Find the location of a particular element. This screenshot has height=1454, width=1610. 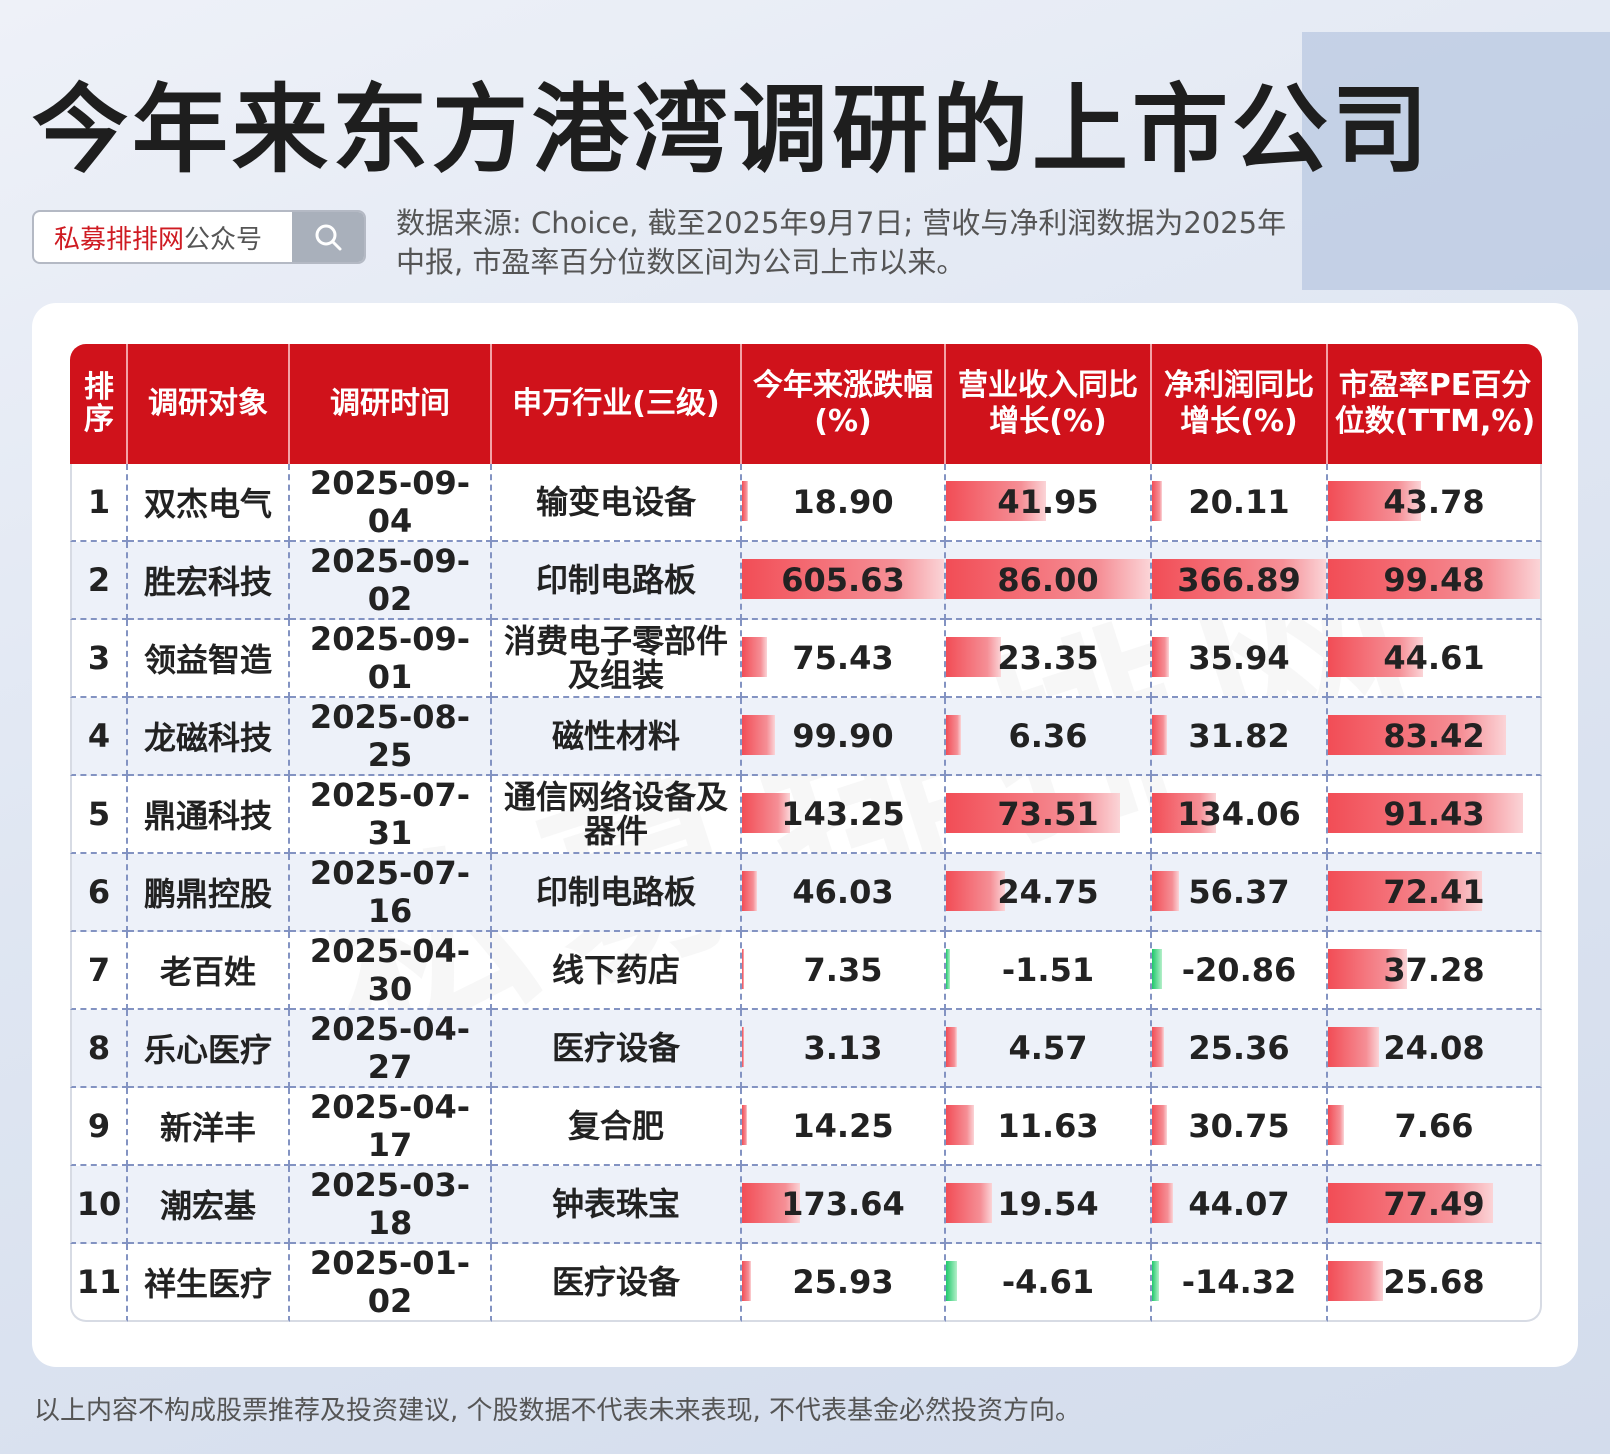

cell-profit-growth: 30.75 is located at coordinates (1240, 1127).